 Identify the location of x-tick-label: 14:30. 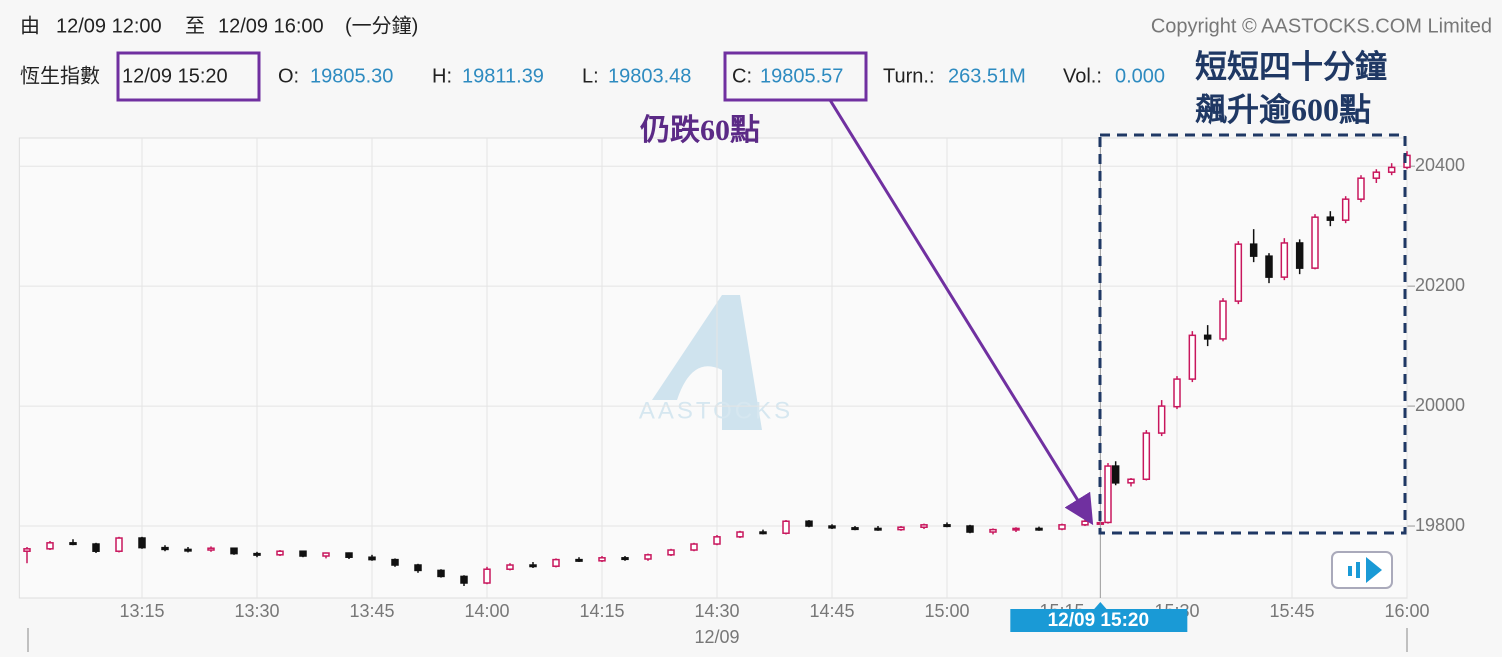
(716, 611).